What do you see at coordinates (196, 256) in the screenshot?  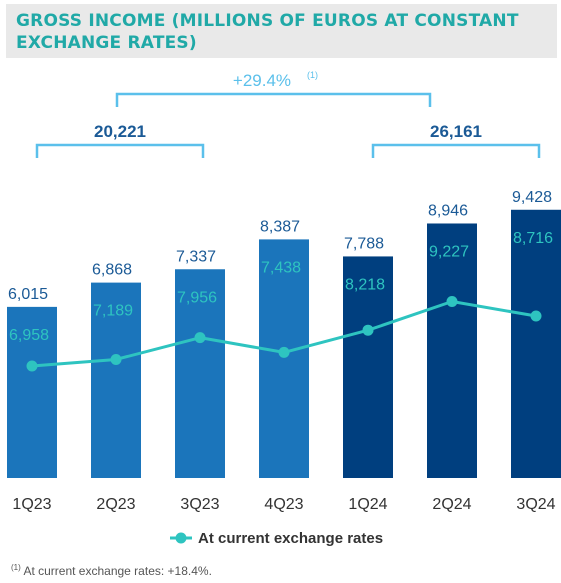 I see `bar-value-label: 7,337` at bounding box center [196, 256].